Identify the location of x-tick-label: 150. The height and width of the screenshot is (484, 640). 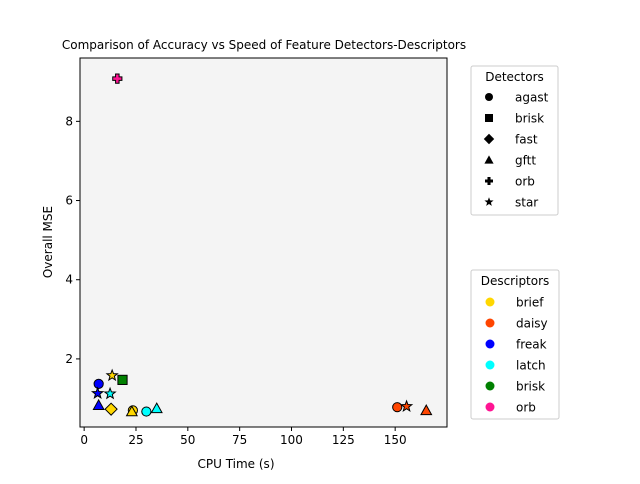
(395, 440).